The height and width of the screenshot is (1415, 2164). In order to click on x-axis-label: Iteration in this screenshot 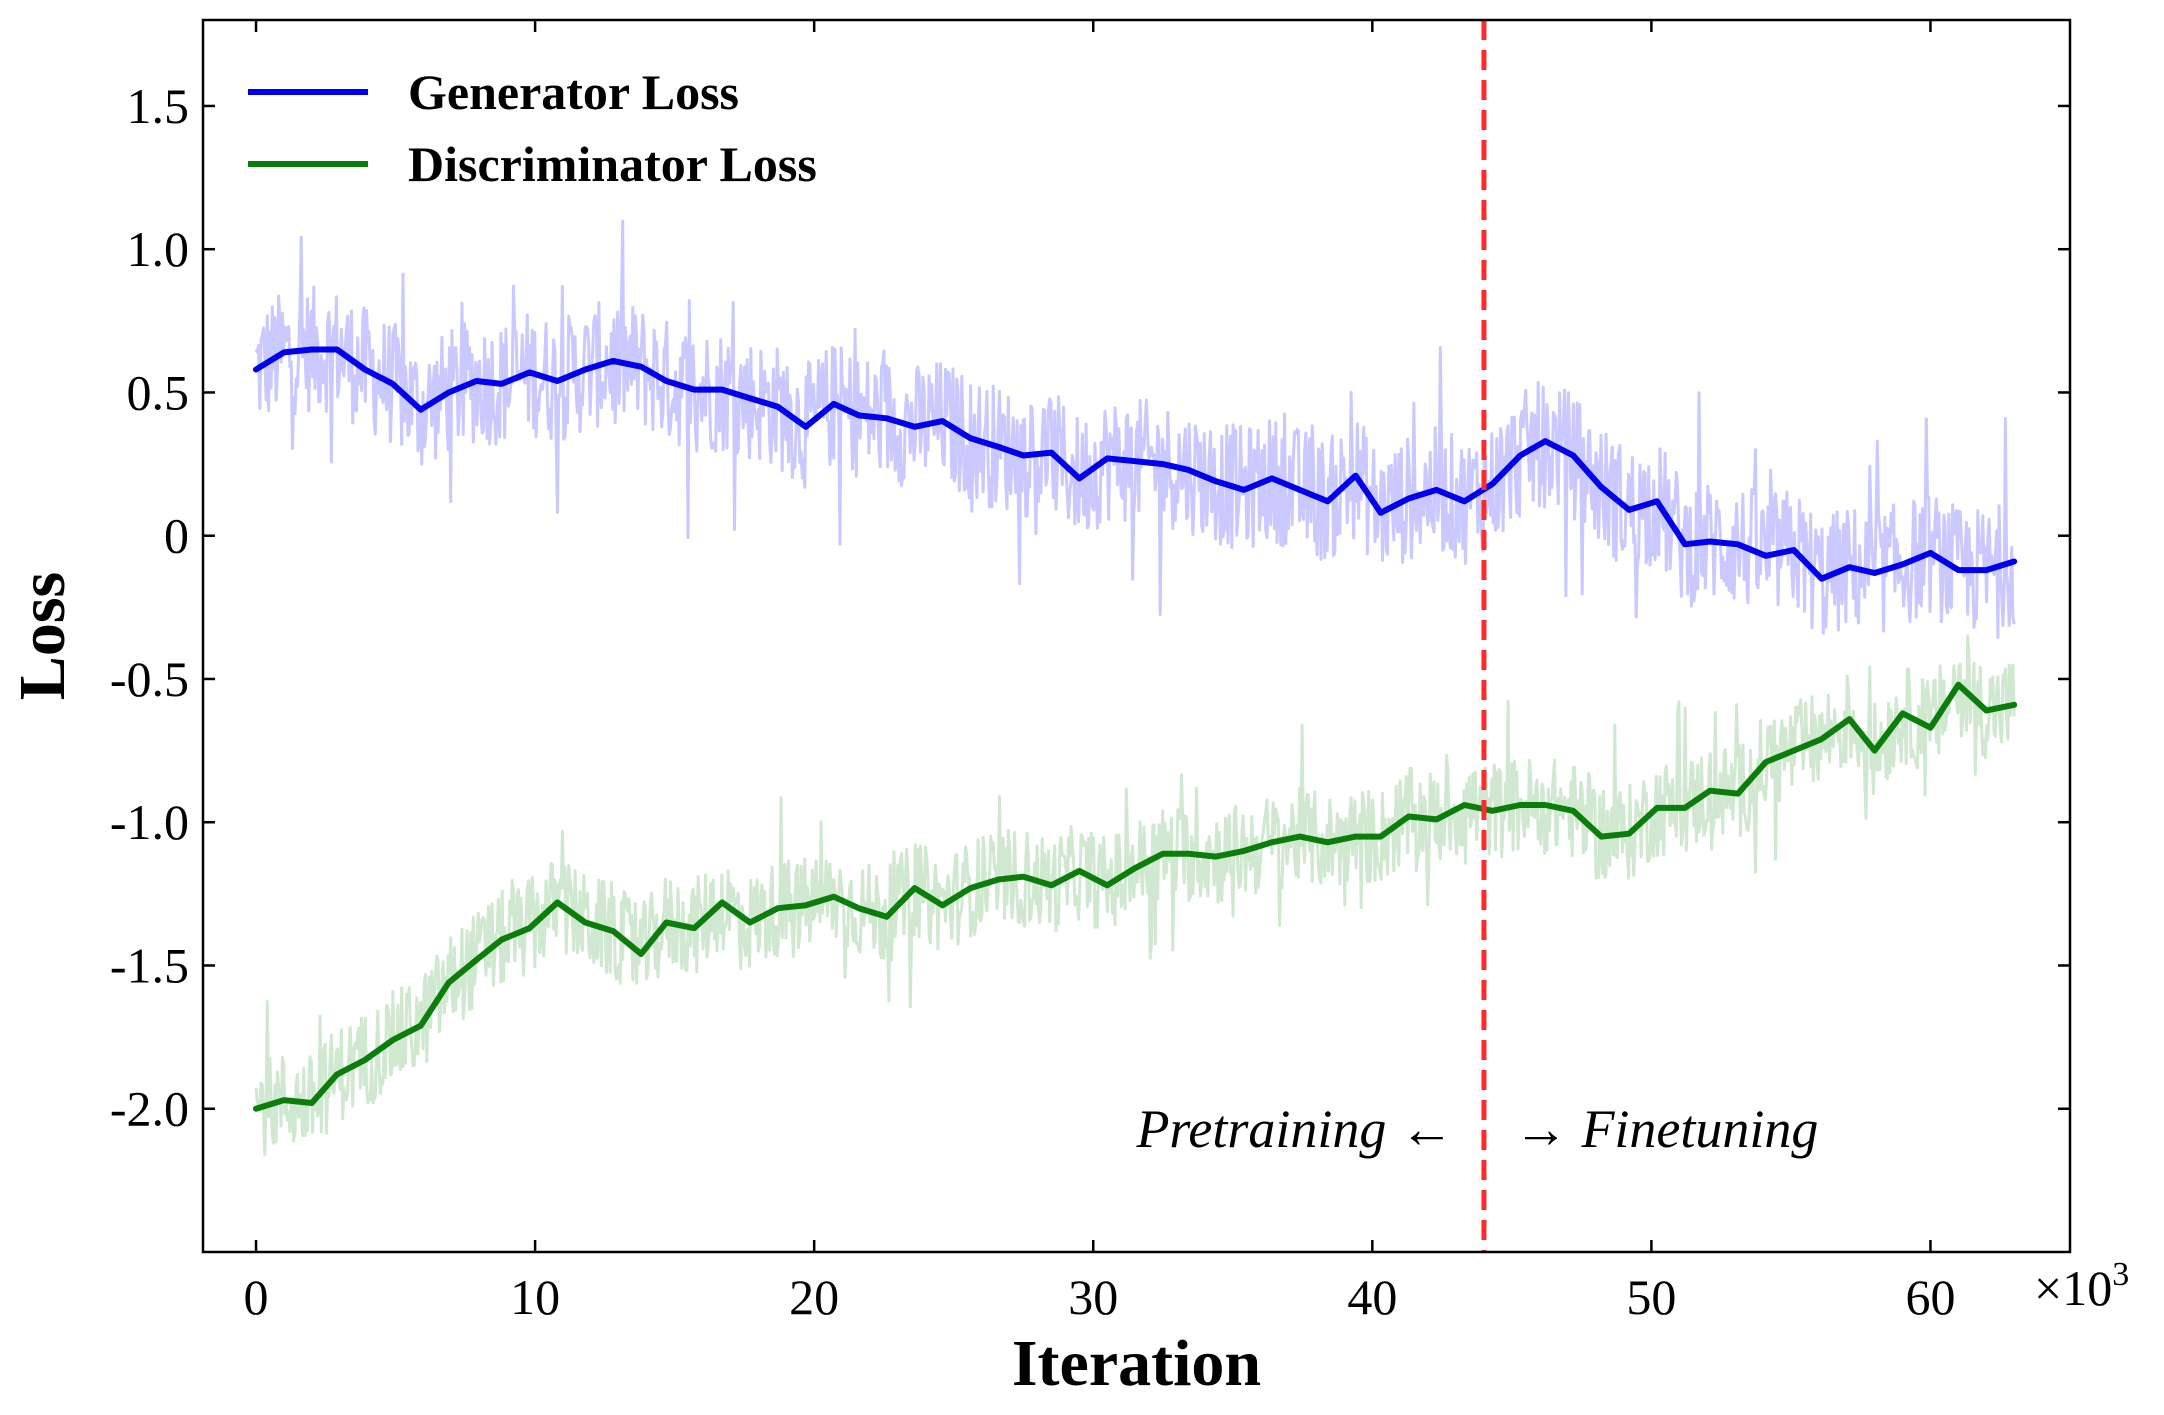, I will do `click(1136, 1363)`.